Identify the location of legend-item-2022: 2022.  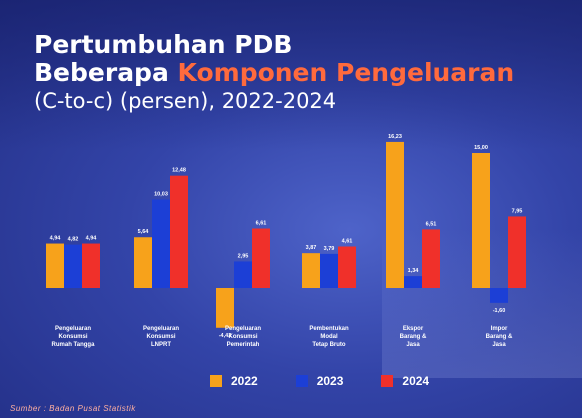
(234, 381).